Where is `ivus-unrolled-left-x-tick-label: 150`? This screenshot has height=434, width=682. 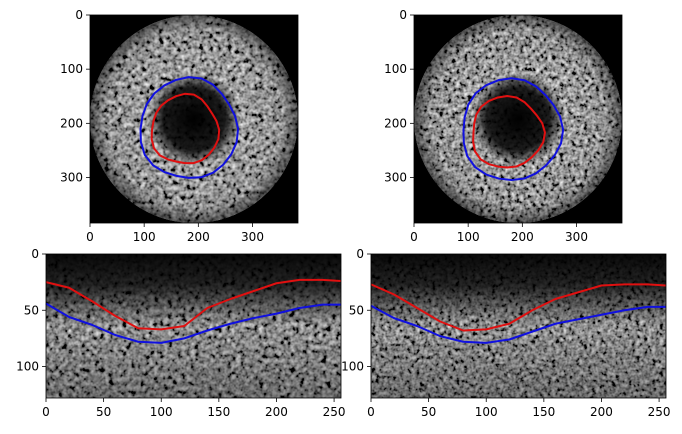
ivus-unrolled-left-x-tick-label: 150 is located at coordinates (218, 412).